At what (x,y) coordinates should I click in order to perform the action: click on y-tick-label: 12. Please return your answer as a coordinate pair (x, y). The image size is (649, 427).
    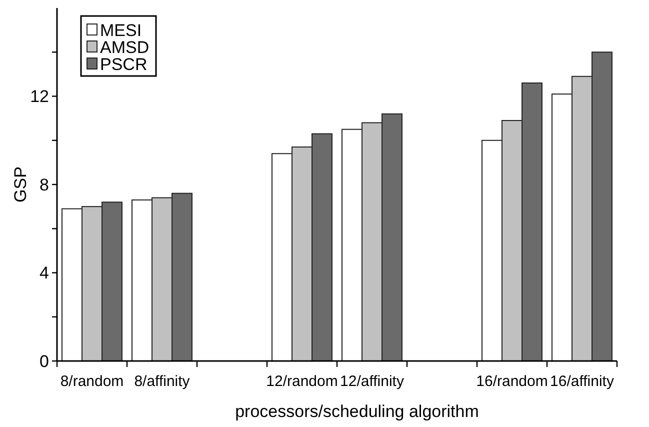
    Looking at the image, I should click on (39, 96).